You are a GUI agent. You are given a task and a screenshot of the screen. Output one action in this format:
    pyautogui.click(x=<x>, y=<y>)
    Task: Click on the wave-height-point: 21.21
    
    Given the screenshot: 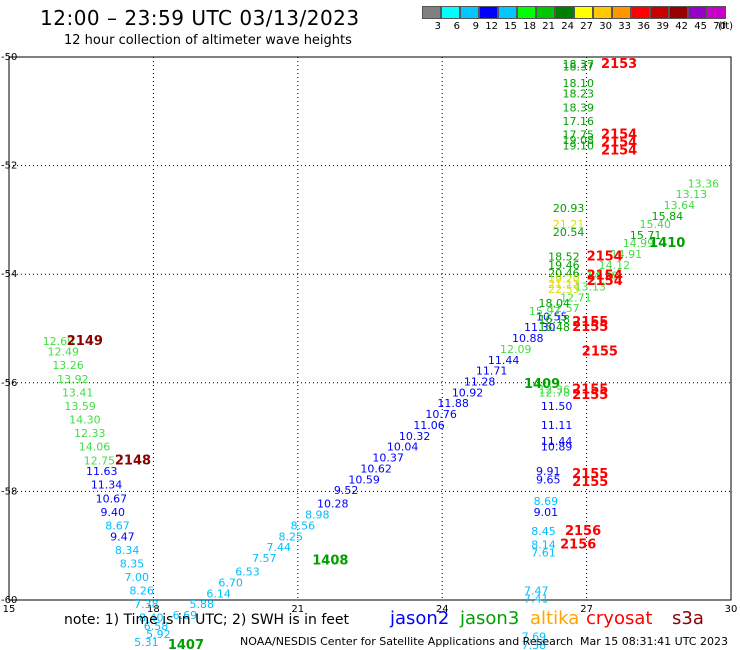 What is the action you would take?
    pyautogui.click(x=569, y=224)
    